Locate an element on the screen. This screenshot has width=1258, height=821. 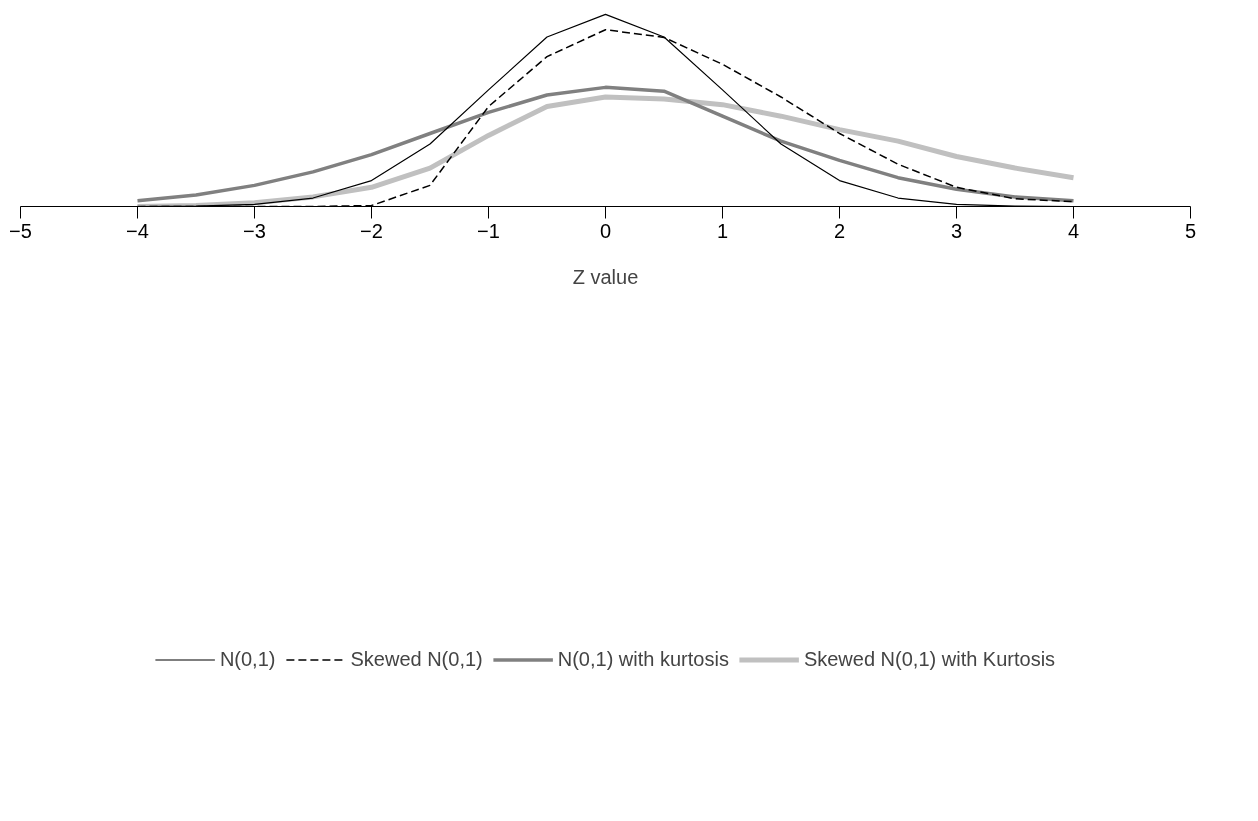
x-tick-label: 4 is located at coordinates (1073, 230).